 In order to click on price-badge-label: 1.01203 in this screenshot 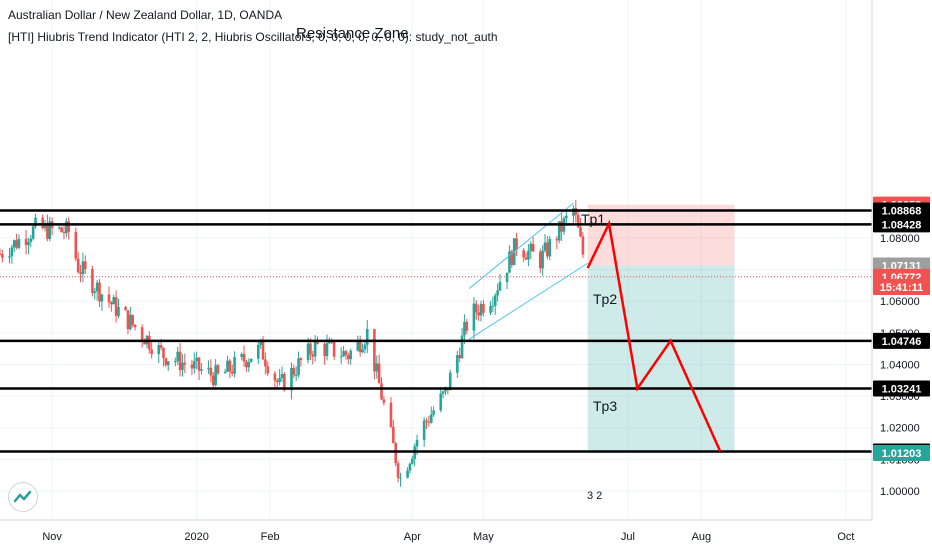, I will do `click(902, 454)`.